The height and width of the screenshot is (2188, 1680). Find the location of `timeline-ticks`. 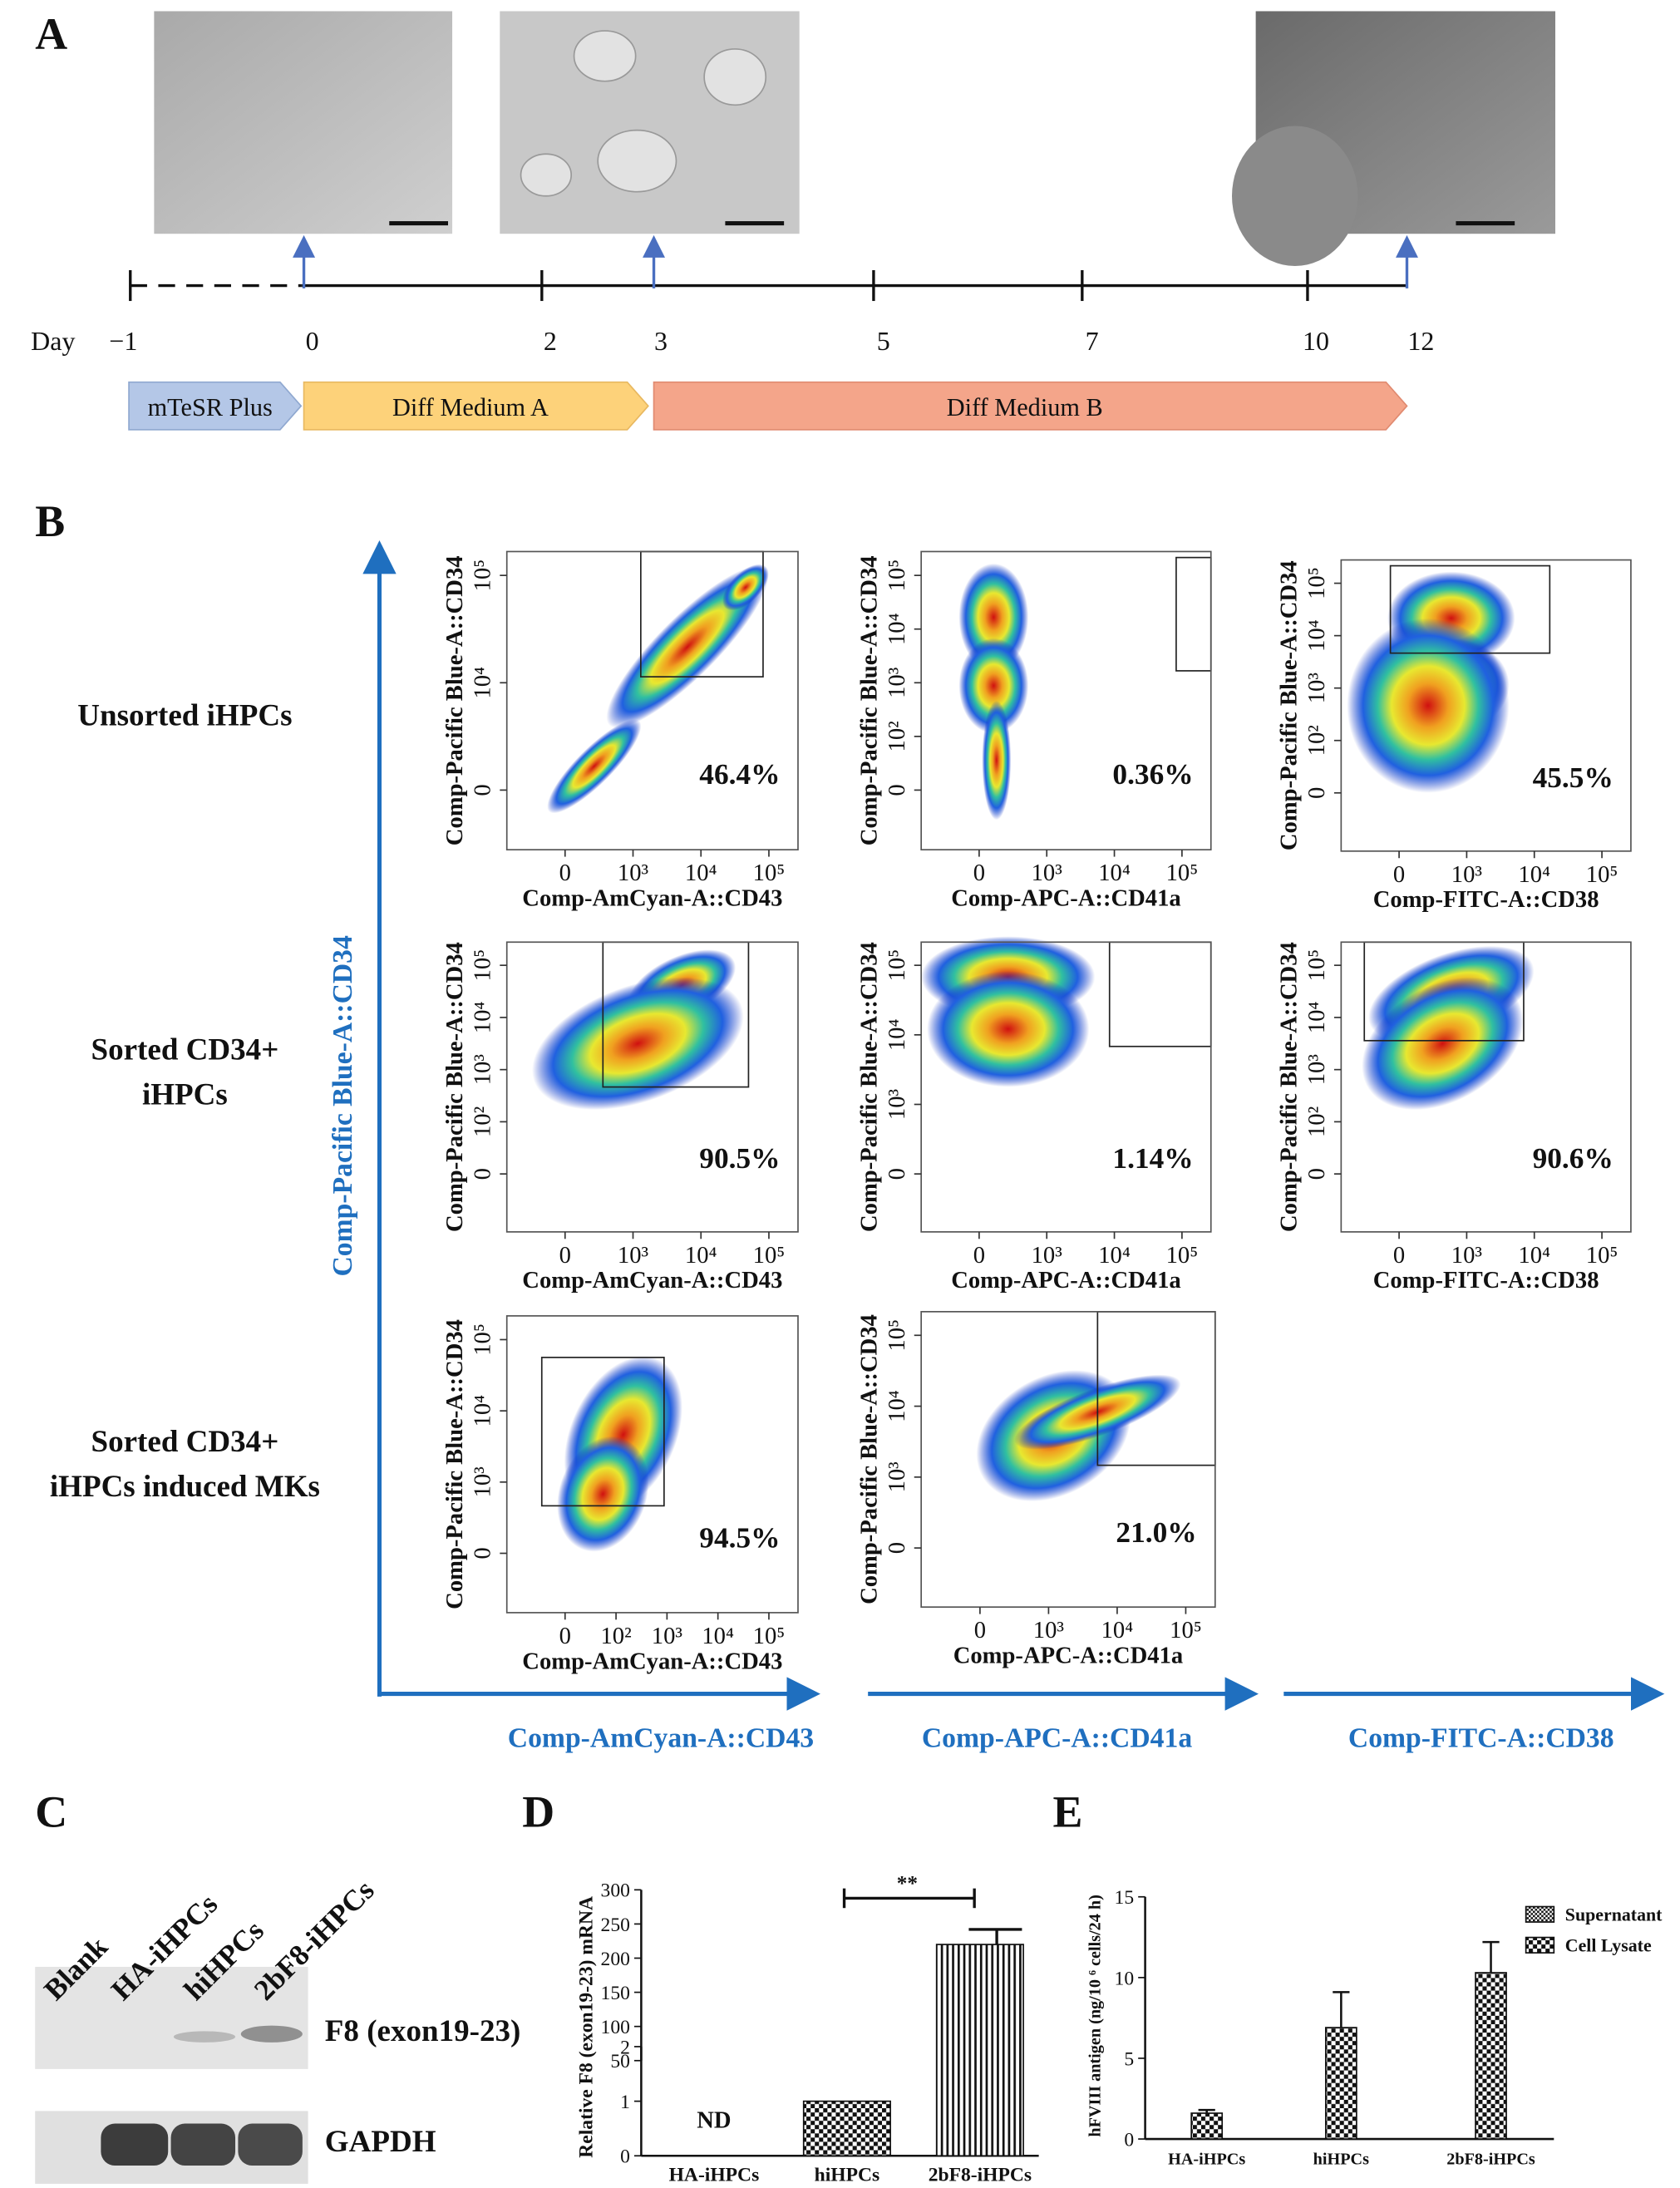

timeline-ticks is located at coordinates (719, 286).